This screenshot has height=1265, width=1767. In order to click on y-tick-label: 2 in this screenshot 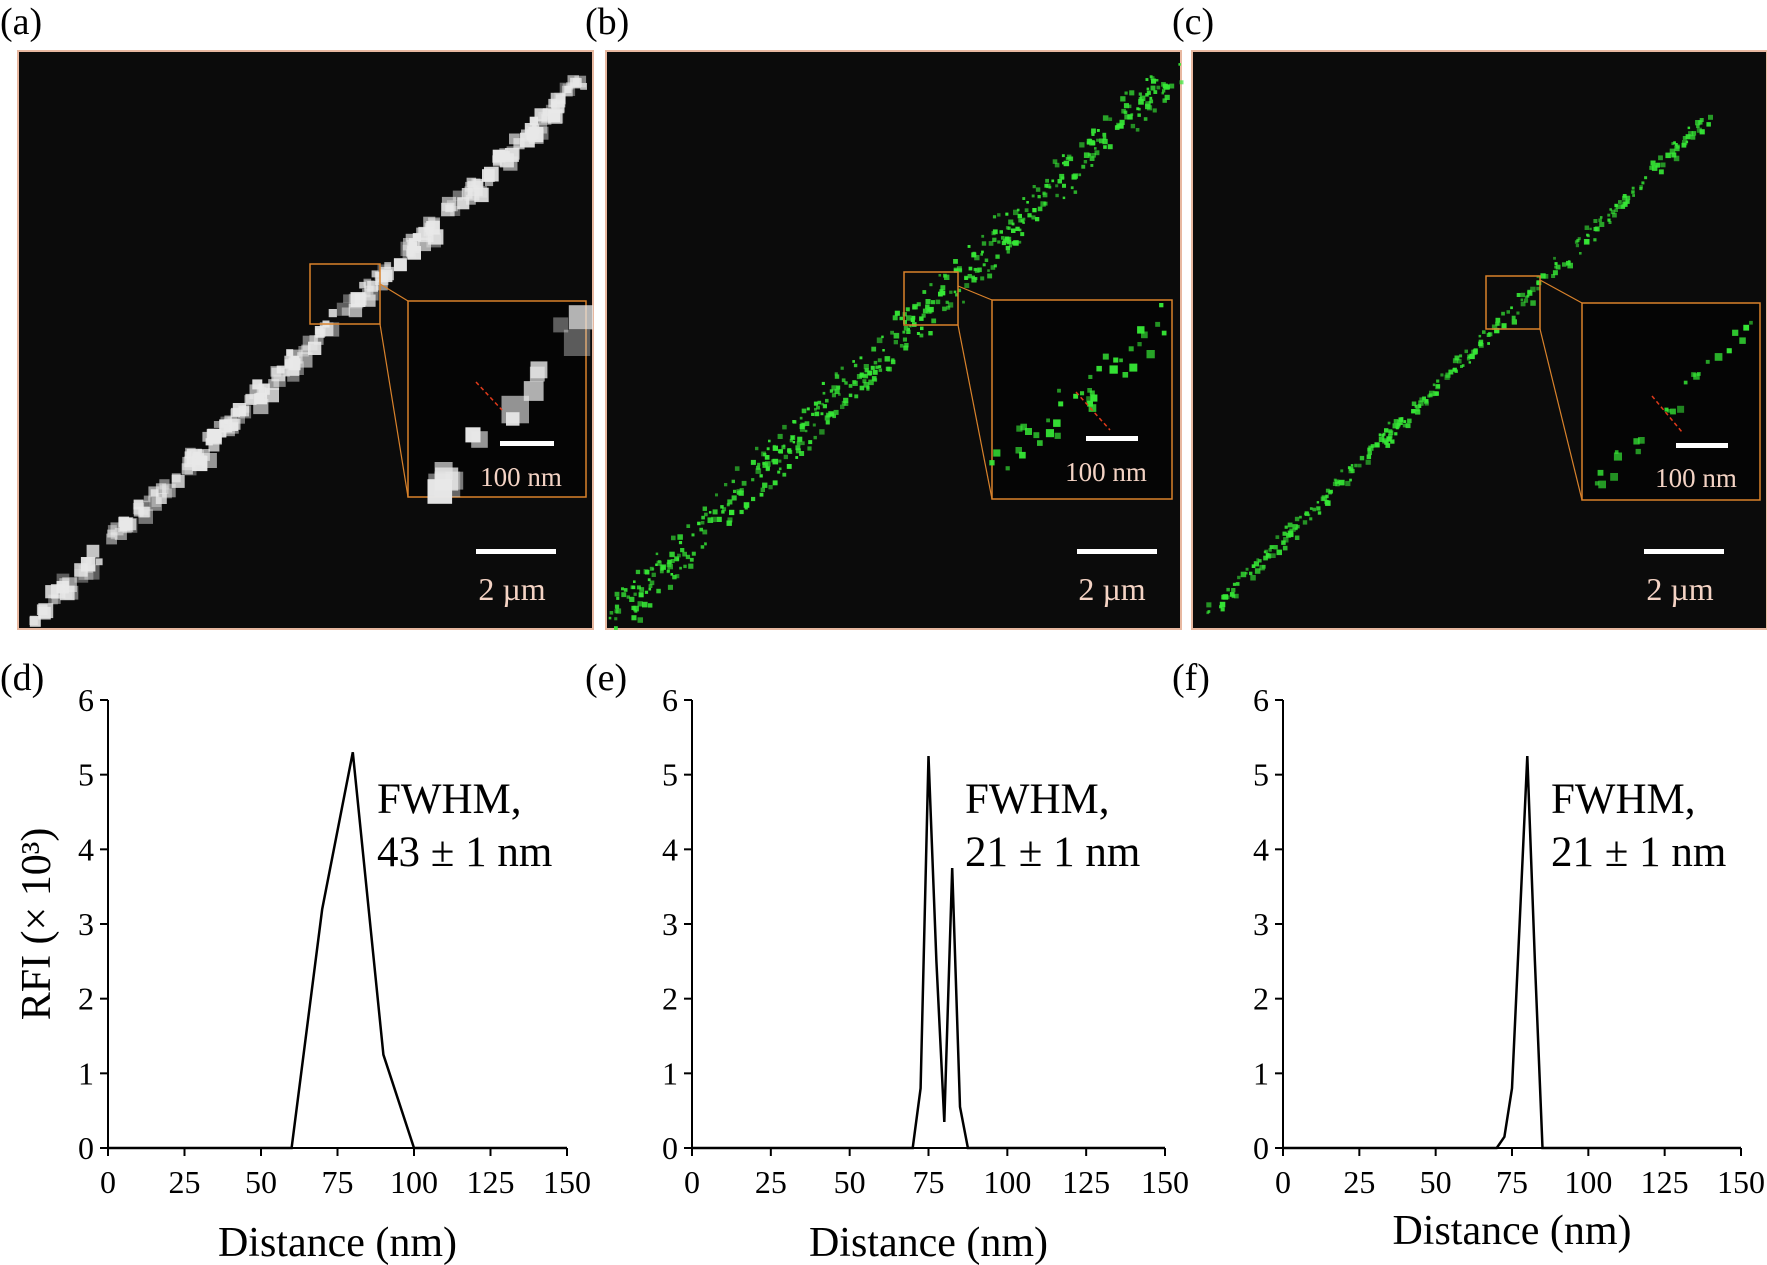, I will do `click(86, 999)`.